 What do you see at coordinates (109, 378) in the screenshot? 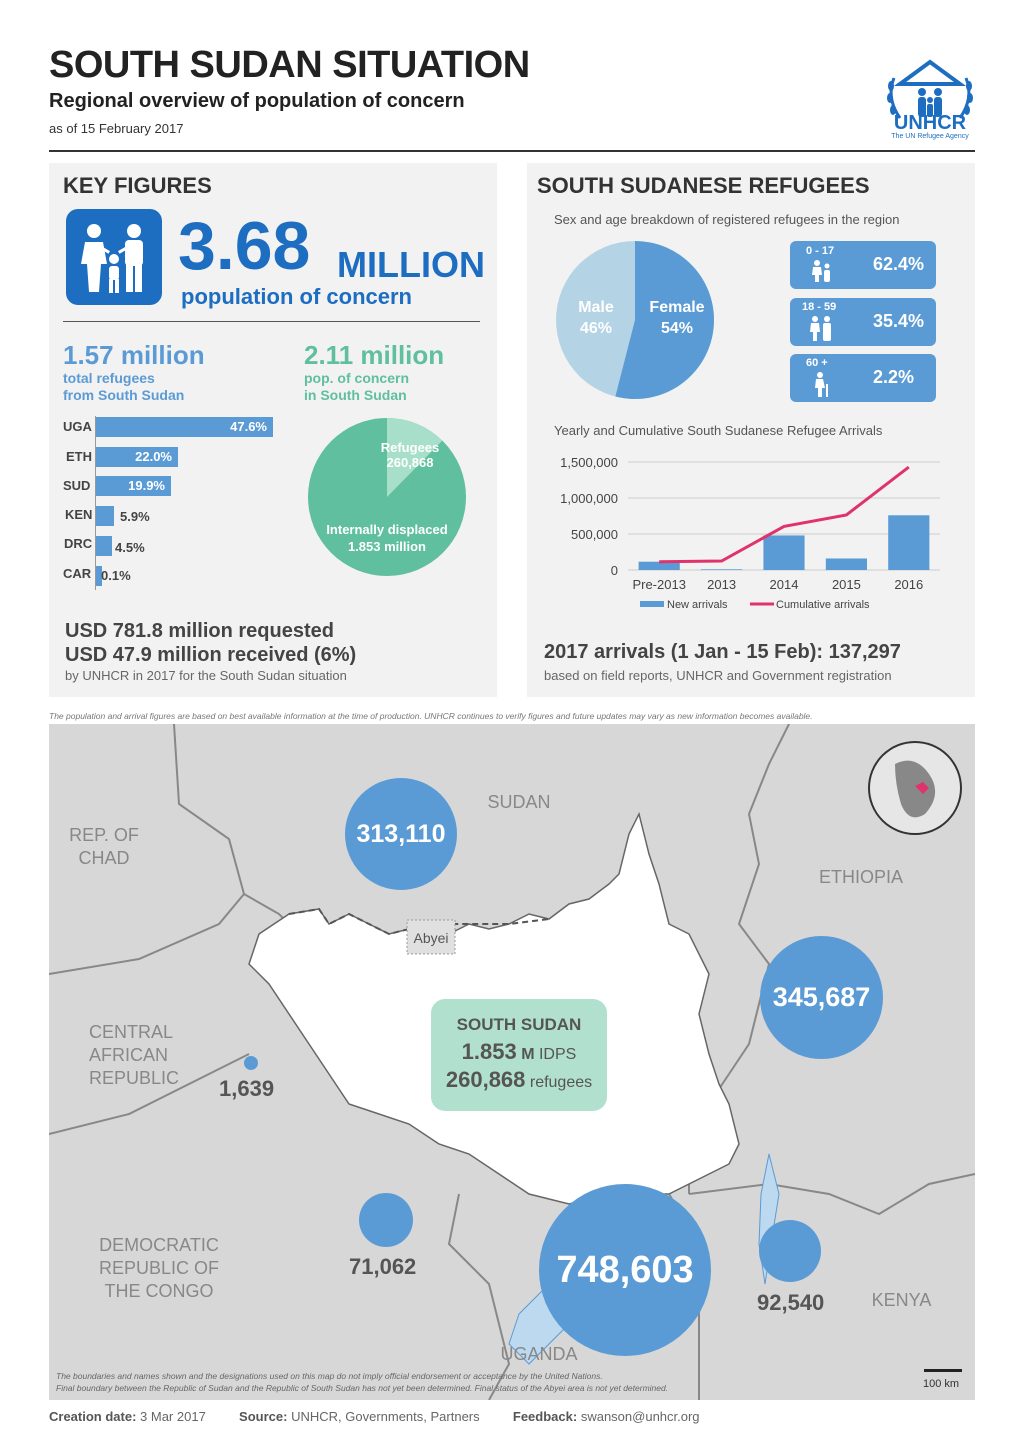
I see `refugees-label-1: total refugees` at bounding box center [109, 378].